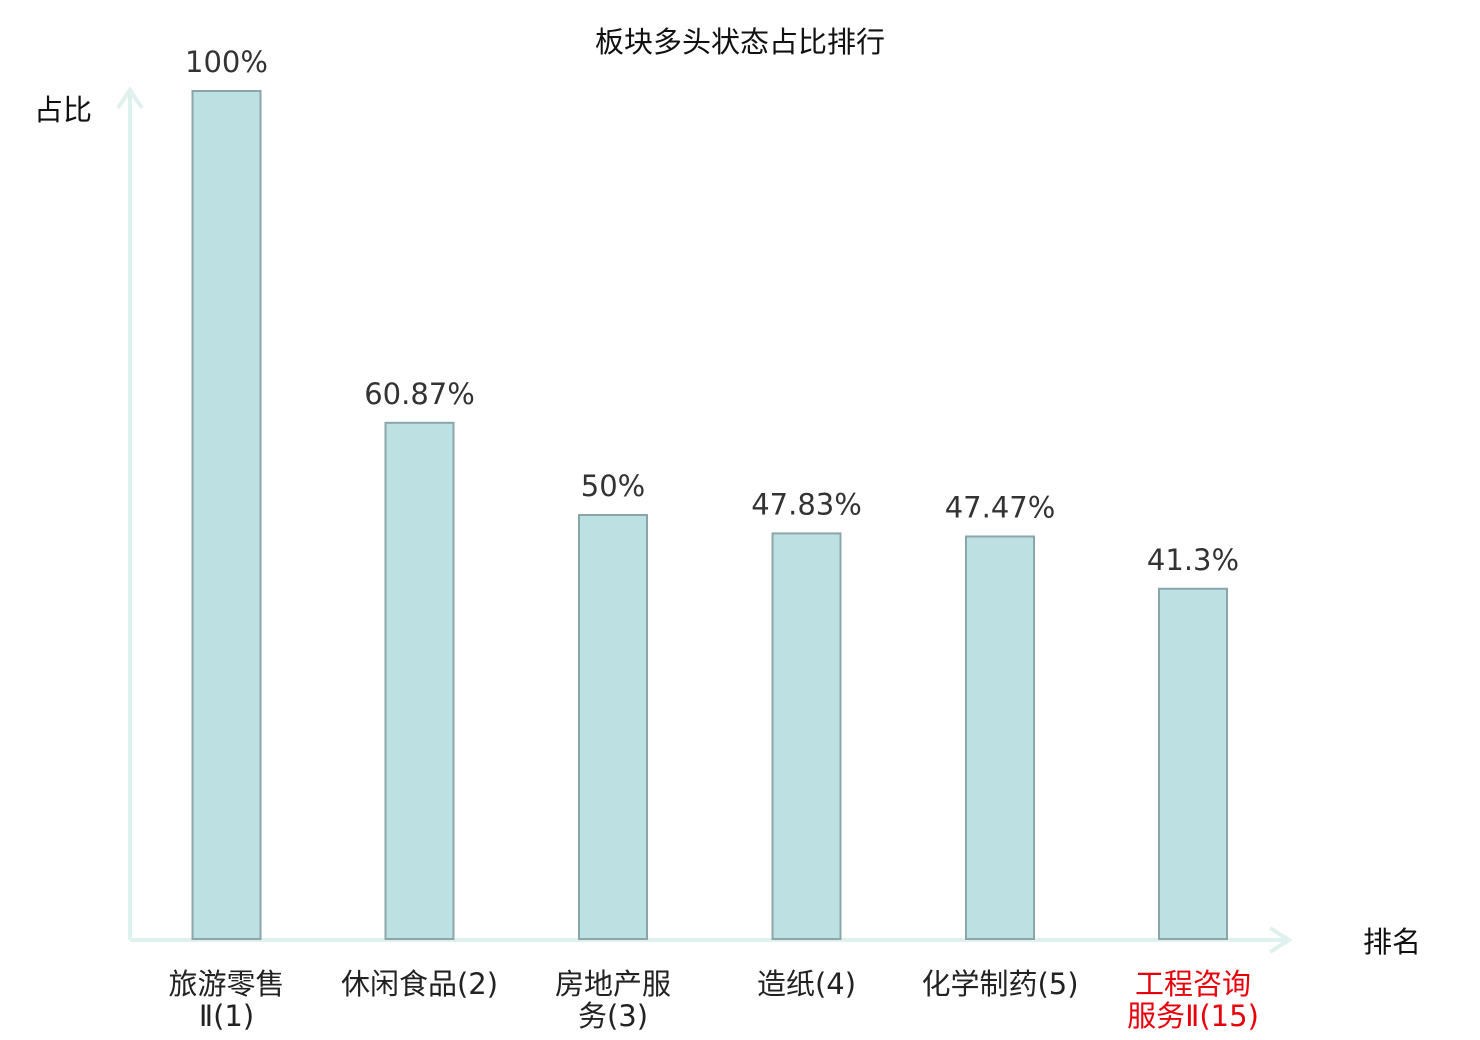  What do you see at coordinates (1000, 507) in the screenshot?
I see `value-label-5: 47.47%` at bounding box center [1000, 507].